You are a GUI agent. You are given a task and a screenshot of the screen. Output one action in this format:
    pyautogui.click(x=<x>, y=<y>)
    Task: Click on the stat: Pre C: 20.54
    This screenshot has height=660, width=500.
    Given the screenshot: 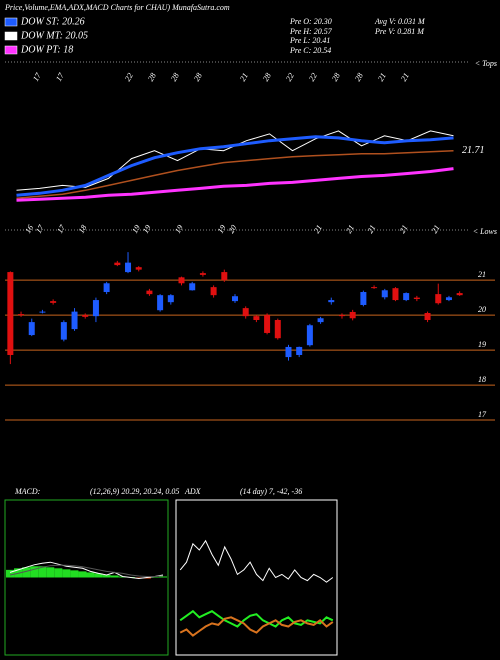 What is the action you would take?
    pyautogui.click(x=310, y=50)
    